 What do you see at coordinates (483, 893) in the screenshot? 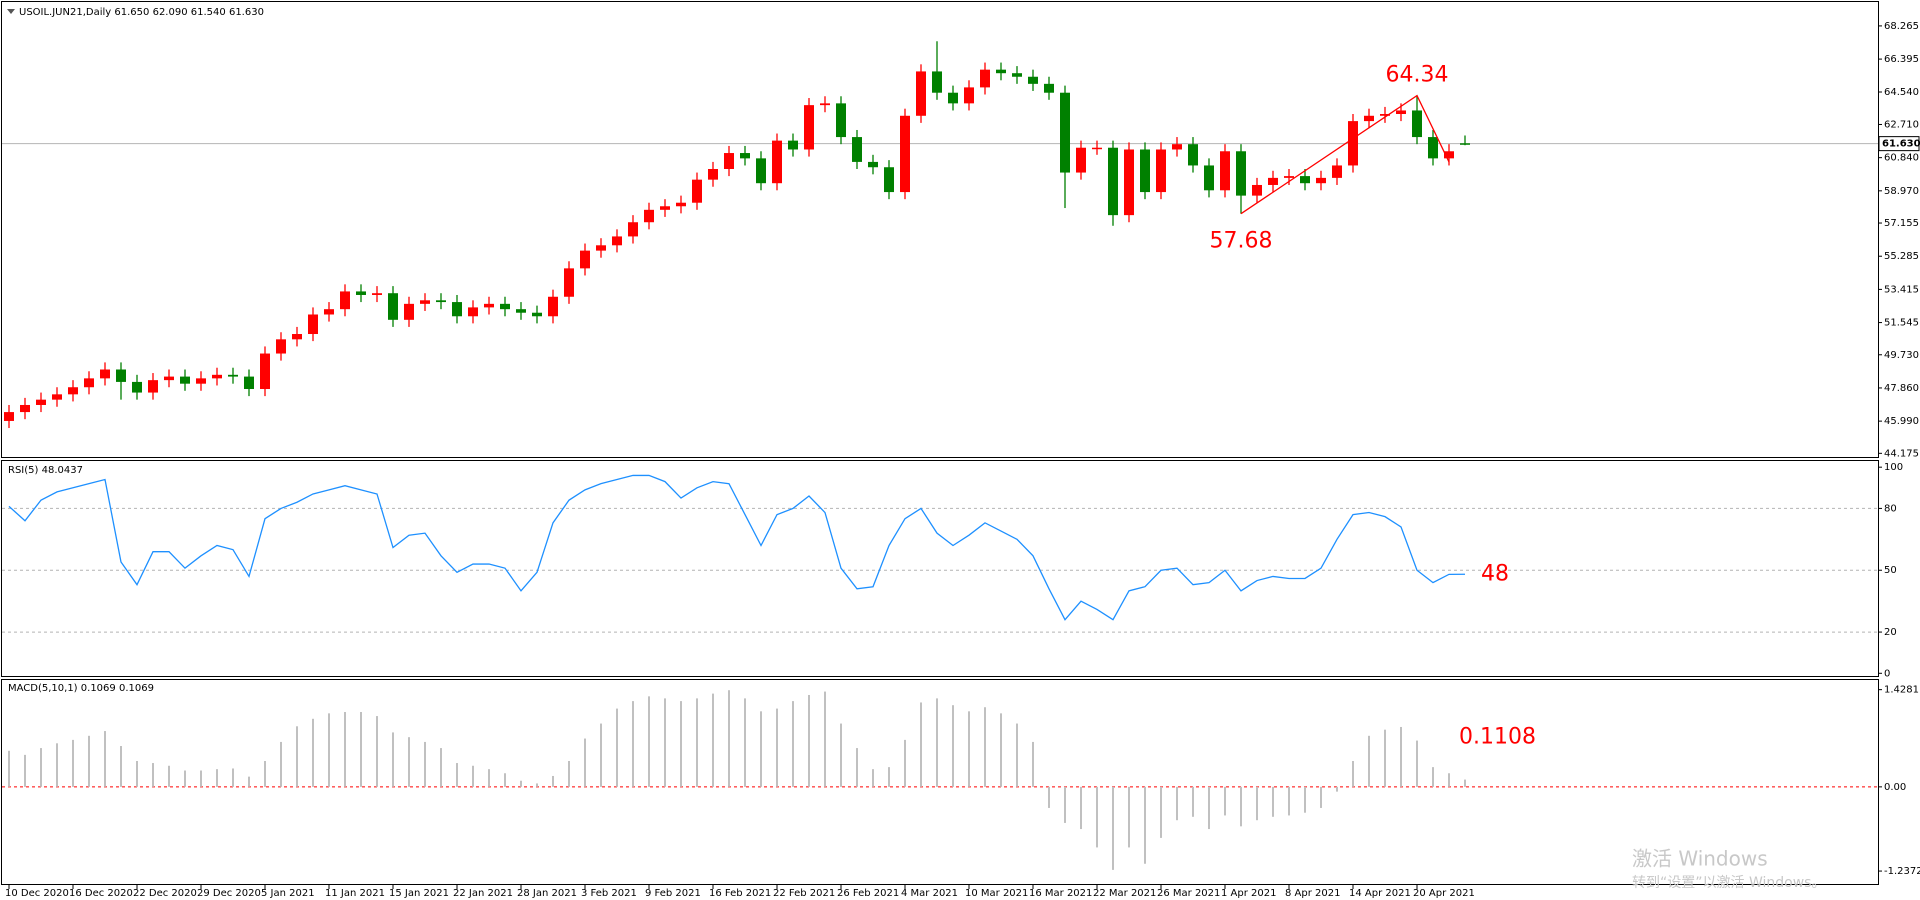
I see `x-tick-label: 22 Jan 2021` at bounding box center [483, 893].